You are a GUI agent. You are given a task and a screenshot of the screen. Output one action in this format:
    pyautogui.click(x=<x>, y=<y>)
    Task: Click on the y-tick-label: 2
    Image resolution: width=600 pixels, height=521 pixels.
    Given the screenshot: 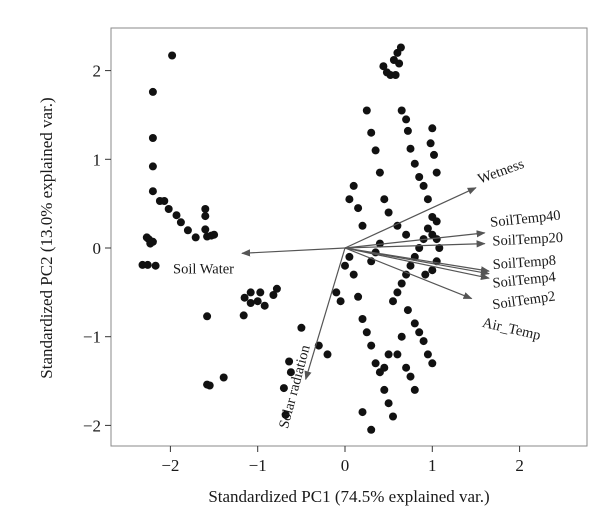 What is the action you would take?
    pyautogui.click(x=97, y=71)
    